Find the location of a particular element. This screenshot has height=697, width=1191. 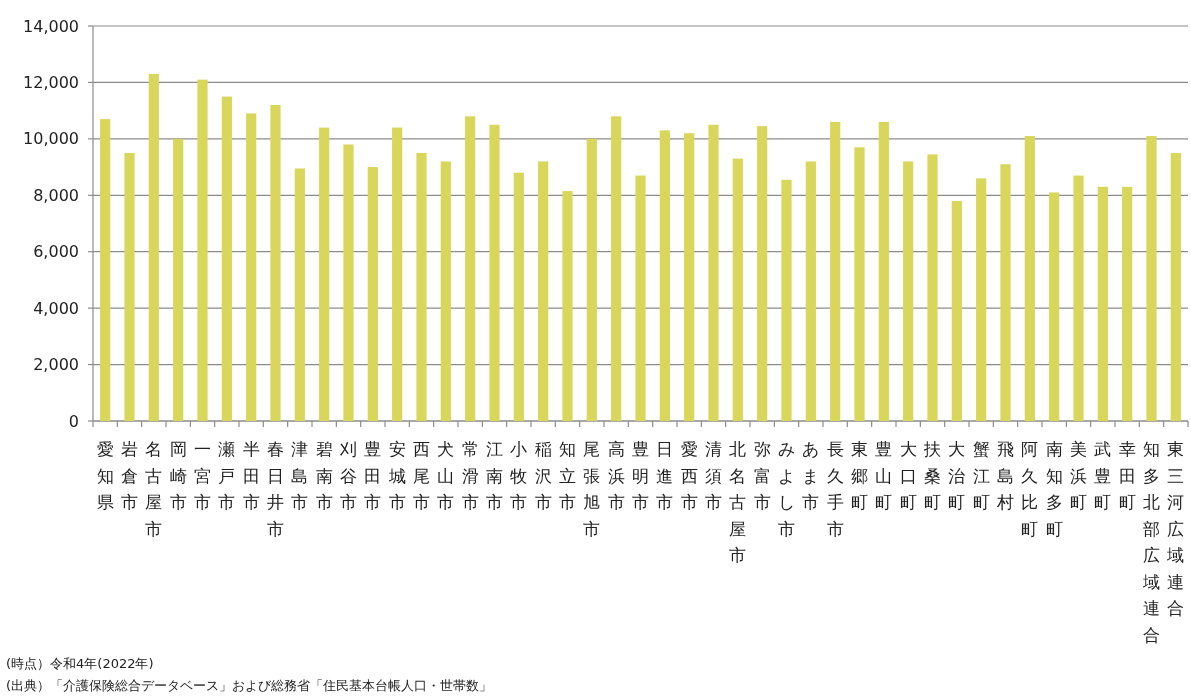

x-tick-label: 安城市 is located at coordinates (396, 475).